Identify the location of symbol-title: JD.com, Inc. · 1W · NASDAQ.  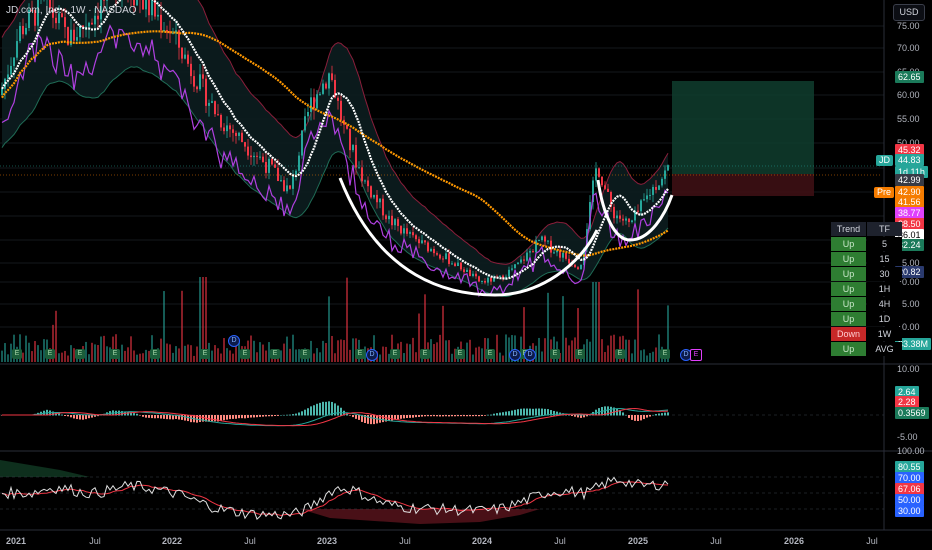
(71, 10).